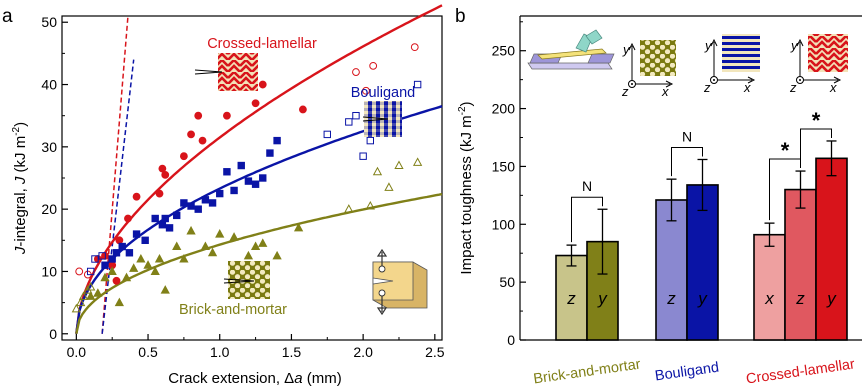 The height and width of the screenshot is (386, 864). I want to click on crack-pointer-icon, so click(208, 72).